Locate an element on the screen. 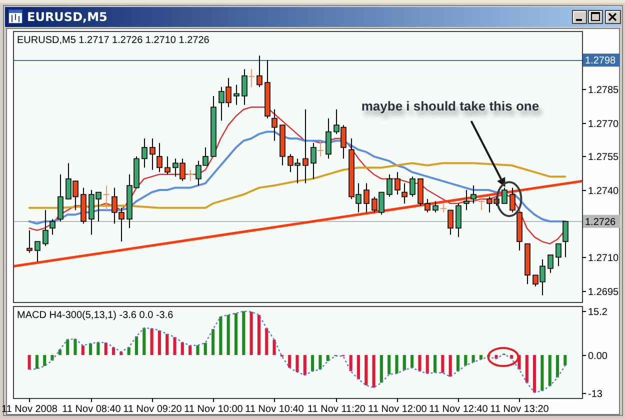 The height and width of the screenshot is (419, 625). y-tick-label: 1.2695 is located at coordinates (604, 292).